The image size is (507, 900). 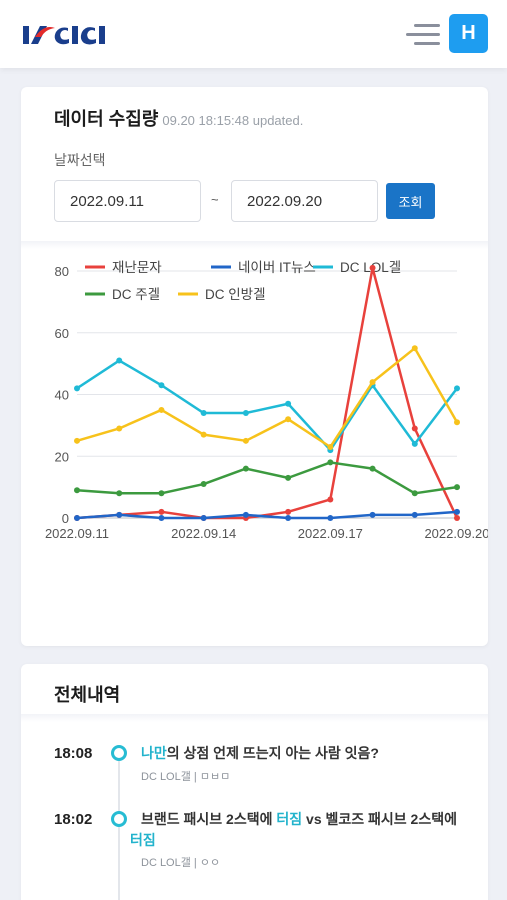 I want to click on y-tick-label: 20, so click(x=62, y=456).